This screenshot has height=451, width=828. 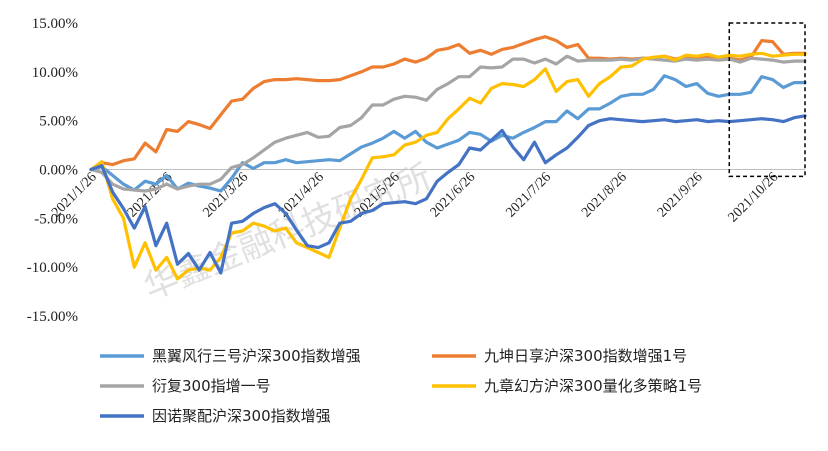 What do you see at coordinates (58, 122) in the screenshot?
I see `y-tick-label: 5.00%` at bounding box center [58, 122].